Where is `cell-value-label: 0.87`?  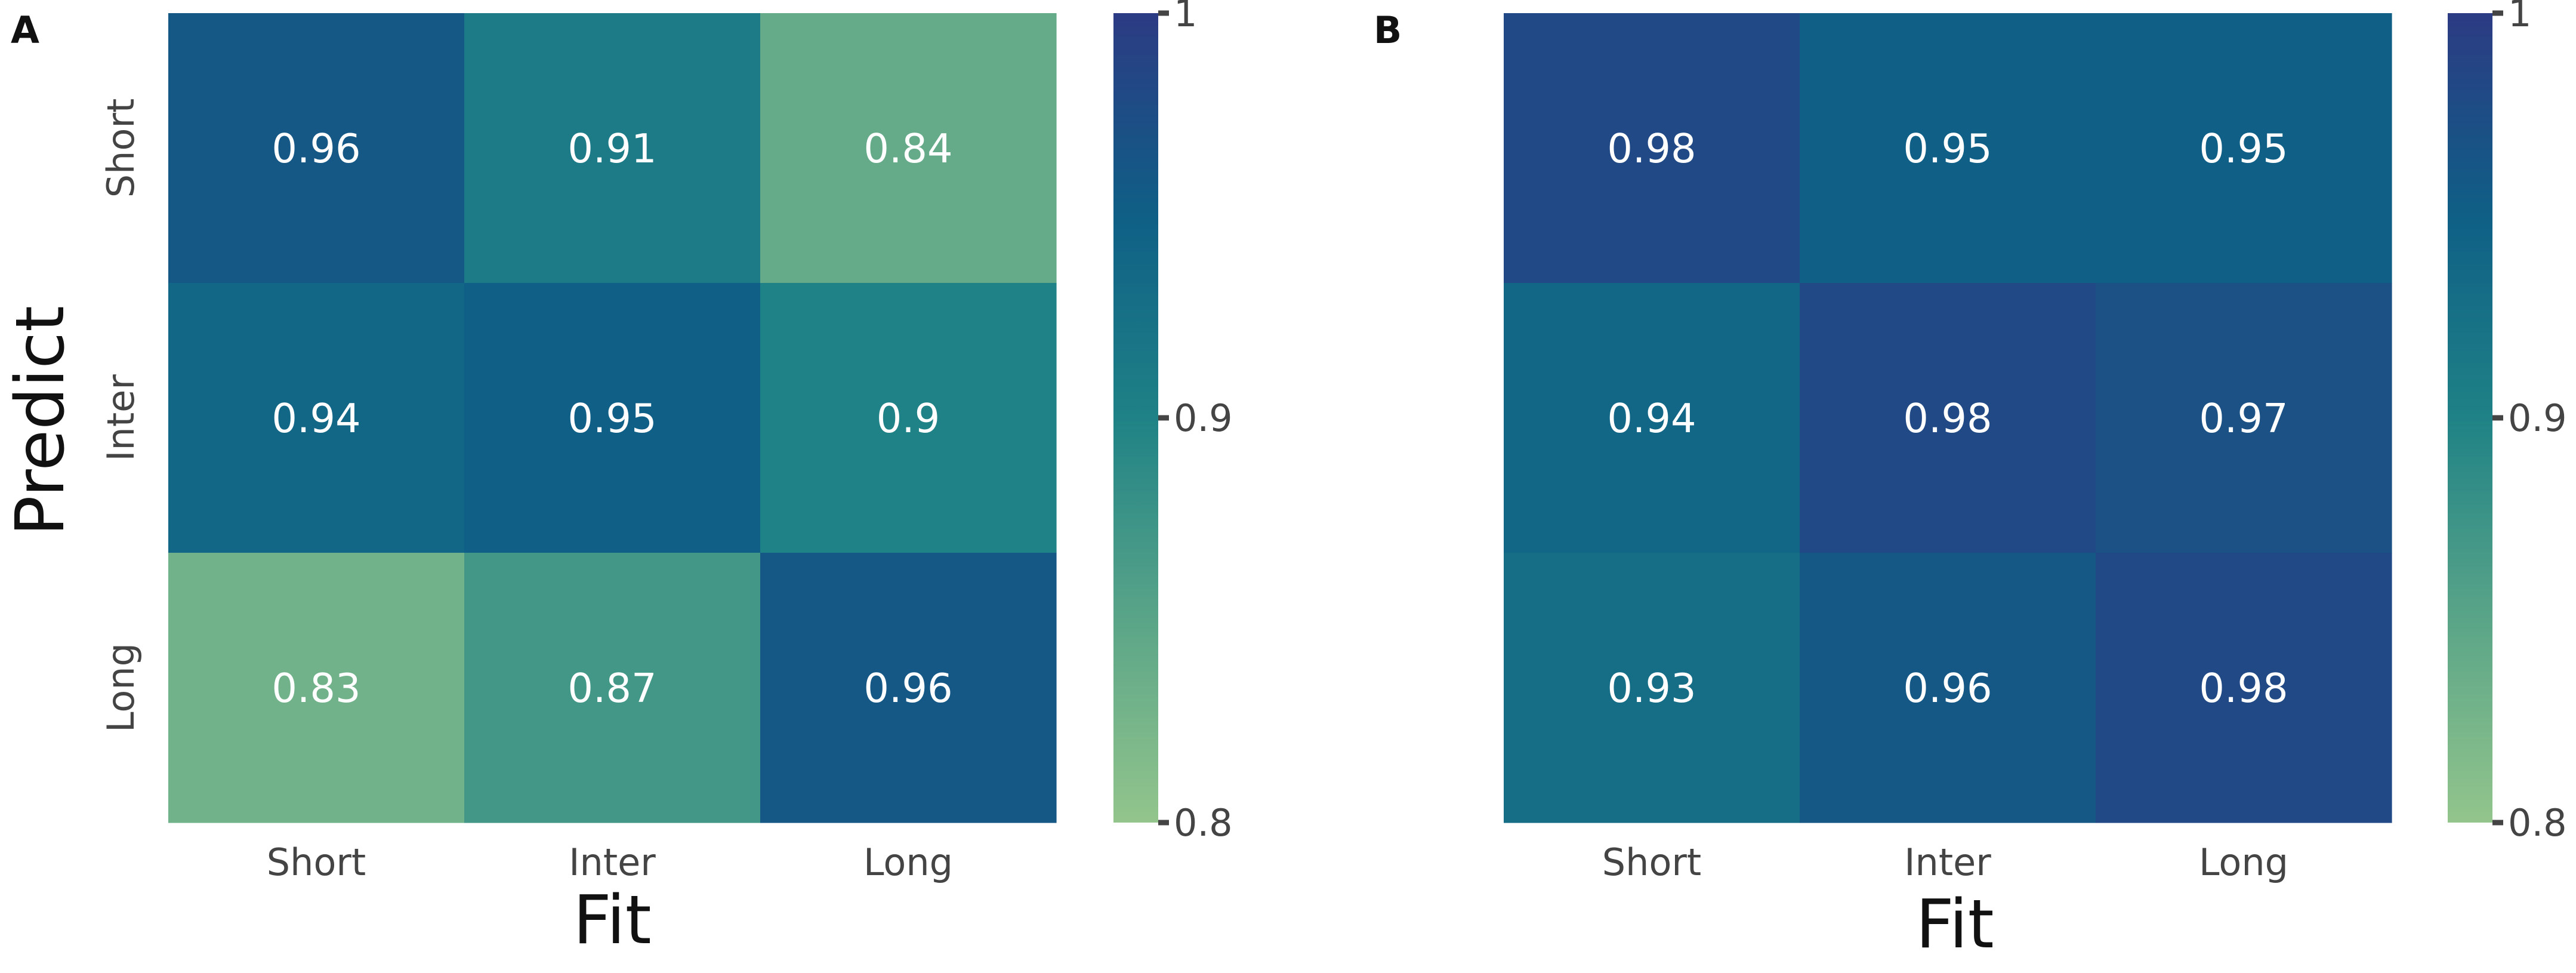 cell-value-label: 0.87 is located at coordinates (612, 688).